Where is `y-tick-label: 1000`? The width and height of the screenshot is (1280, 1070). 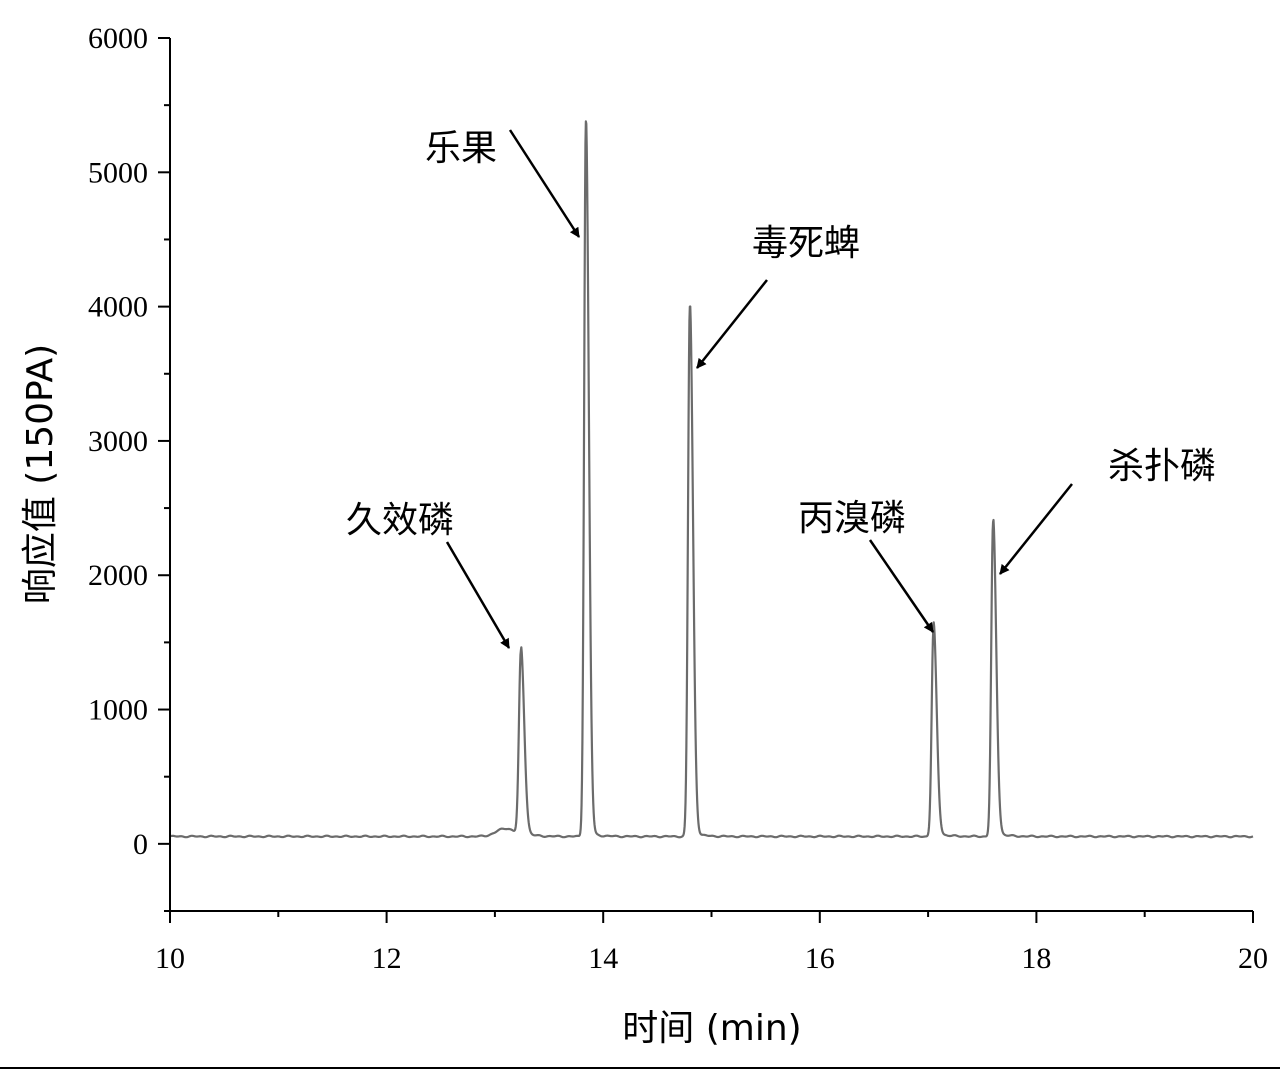 y-tick-label: 1000 is located at coordinates (118, 710).